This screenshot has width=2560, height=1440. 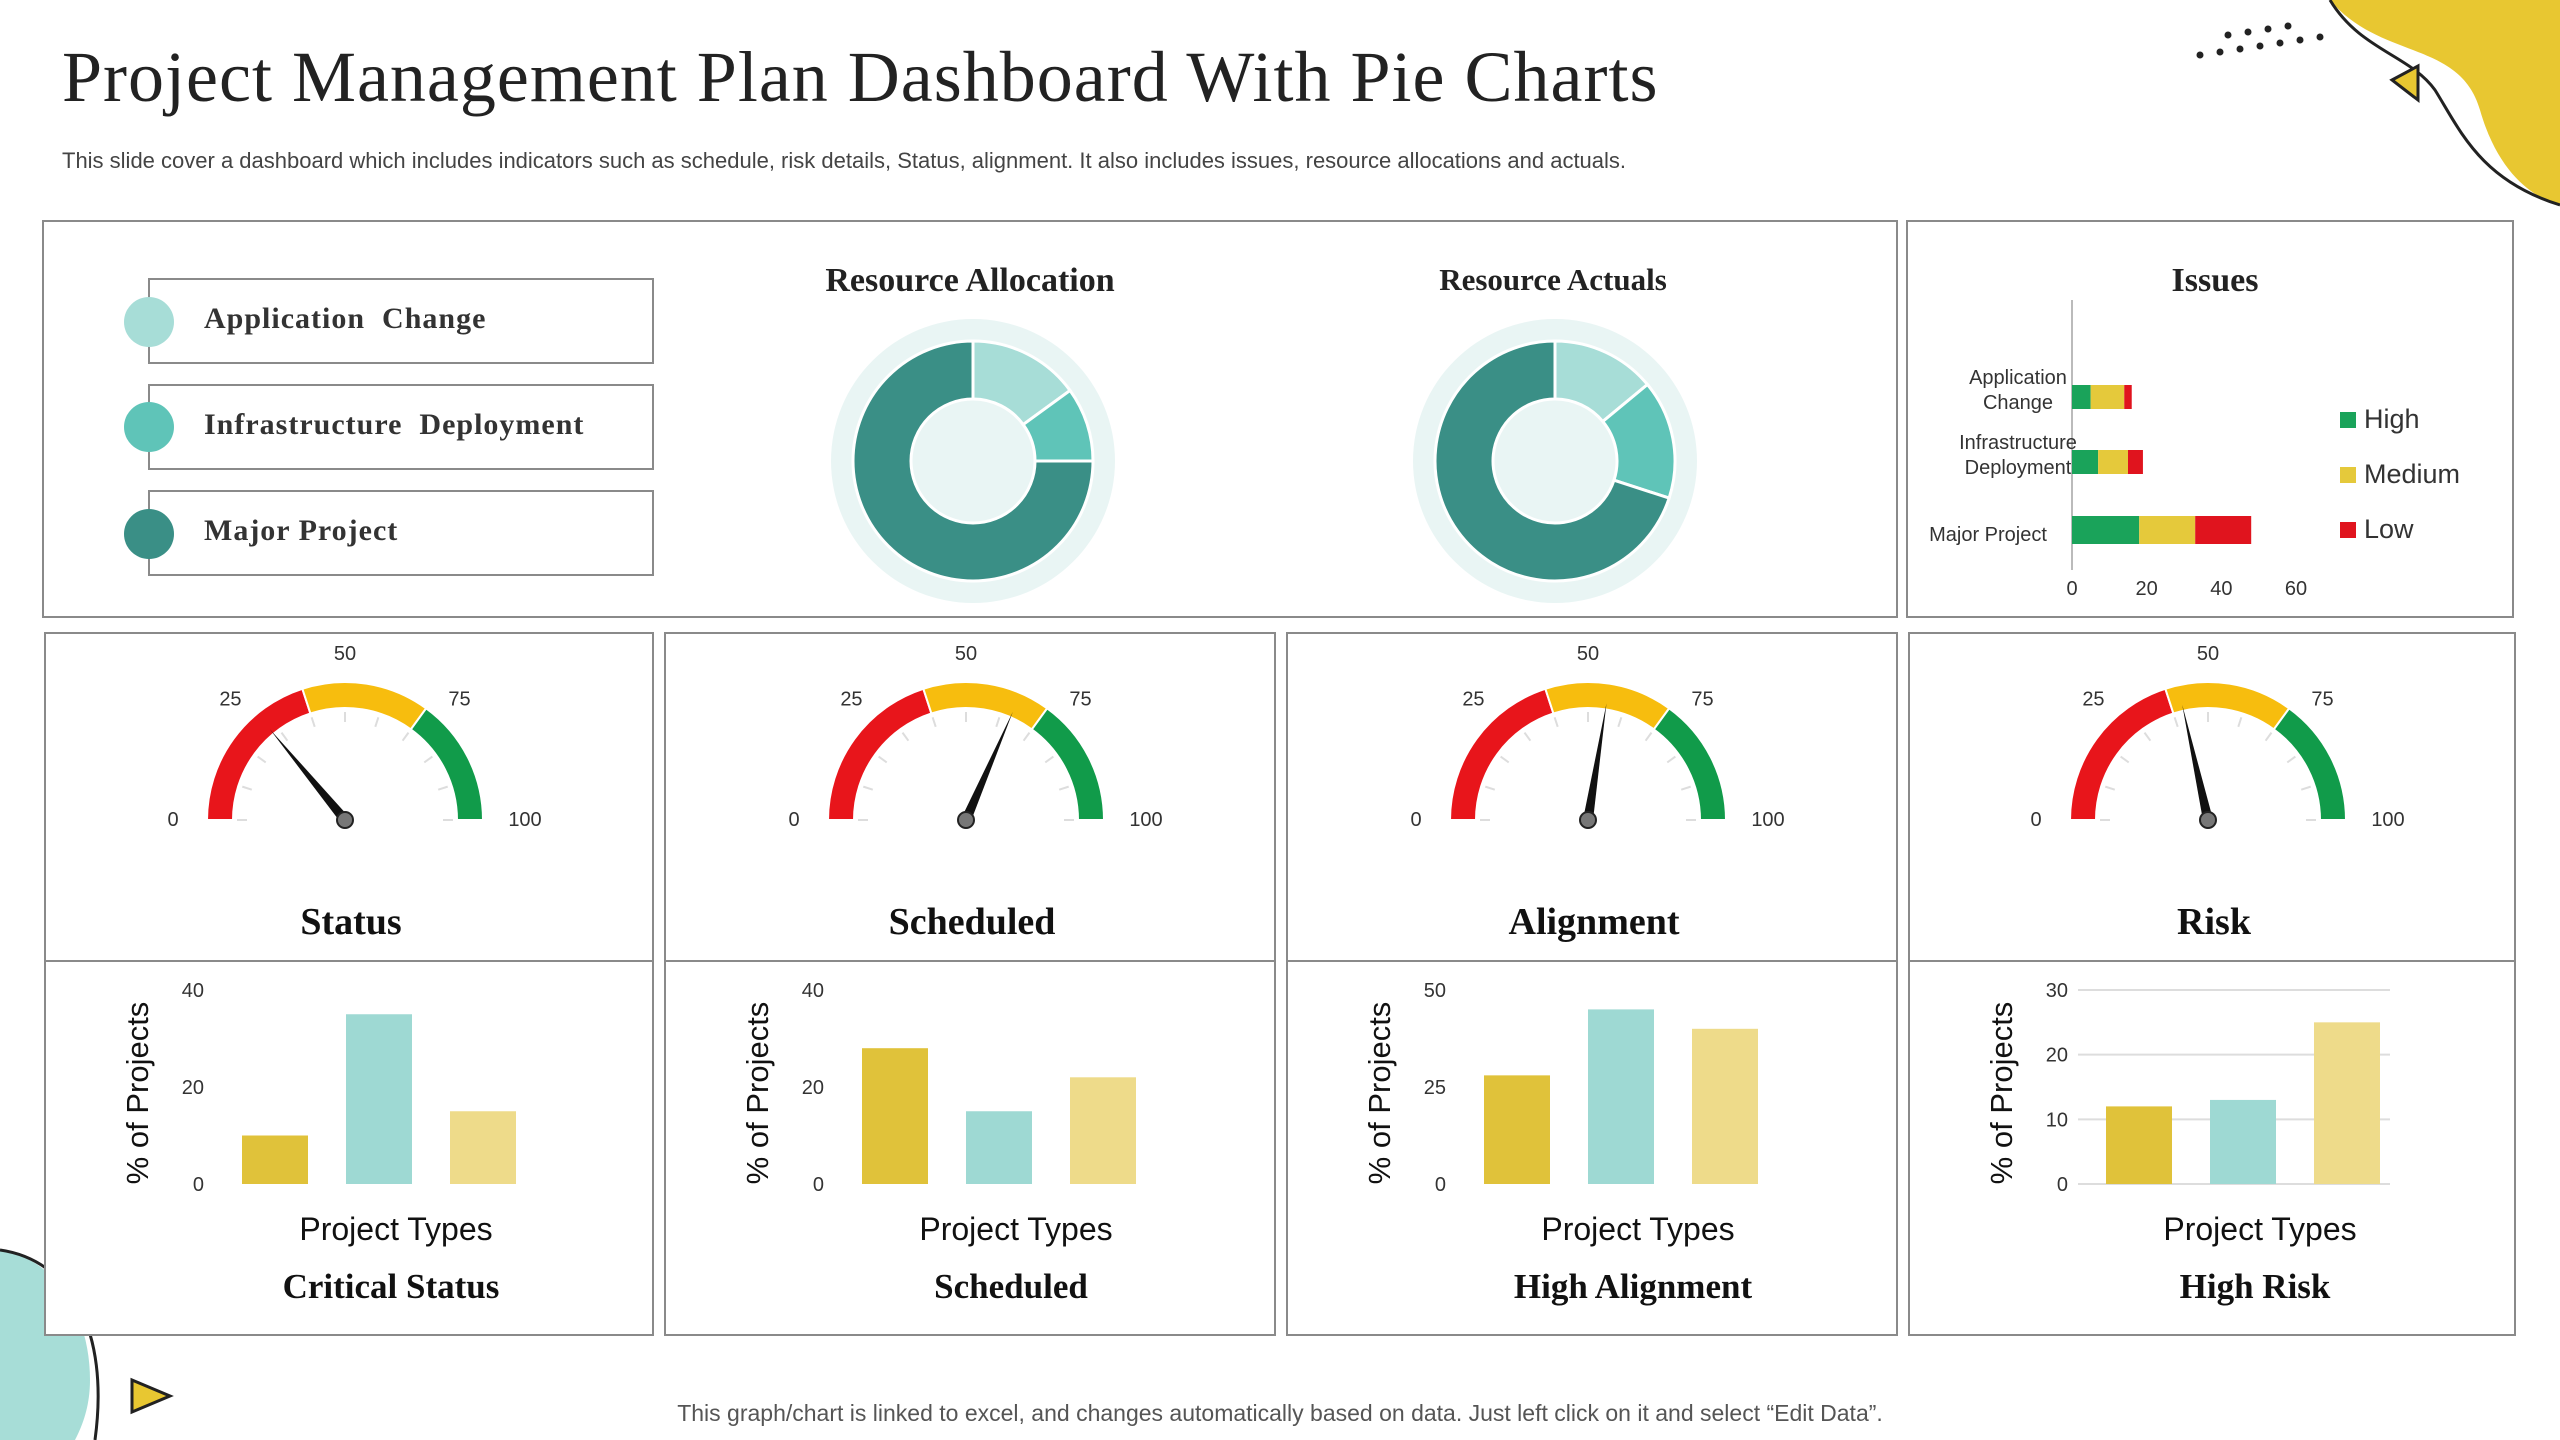 I want to click on bar-y-tick: 30, so click(x=2057, y=991).